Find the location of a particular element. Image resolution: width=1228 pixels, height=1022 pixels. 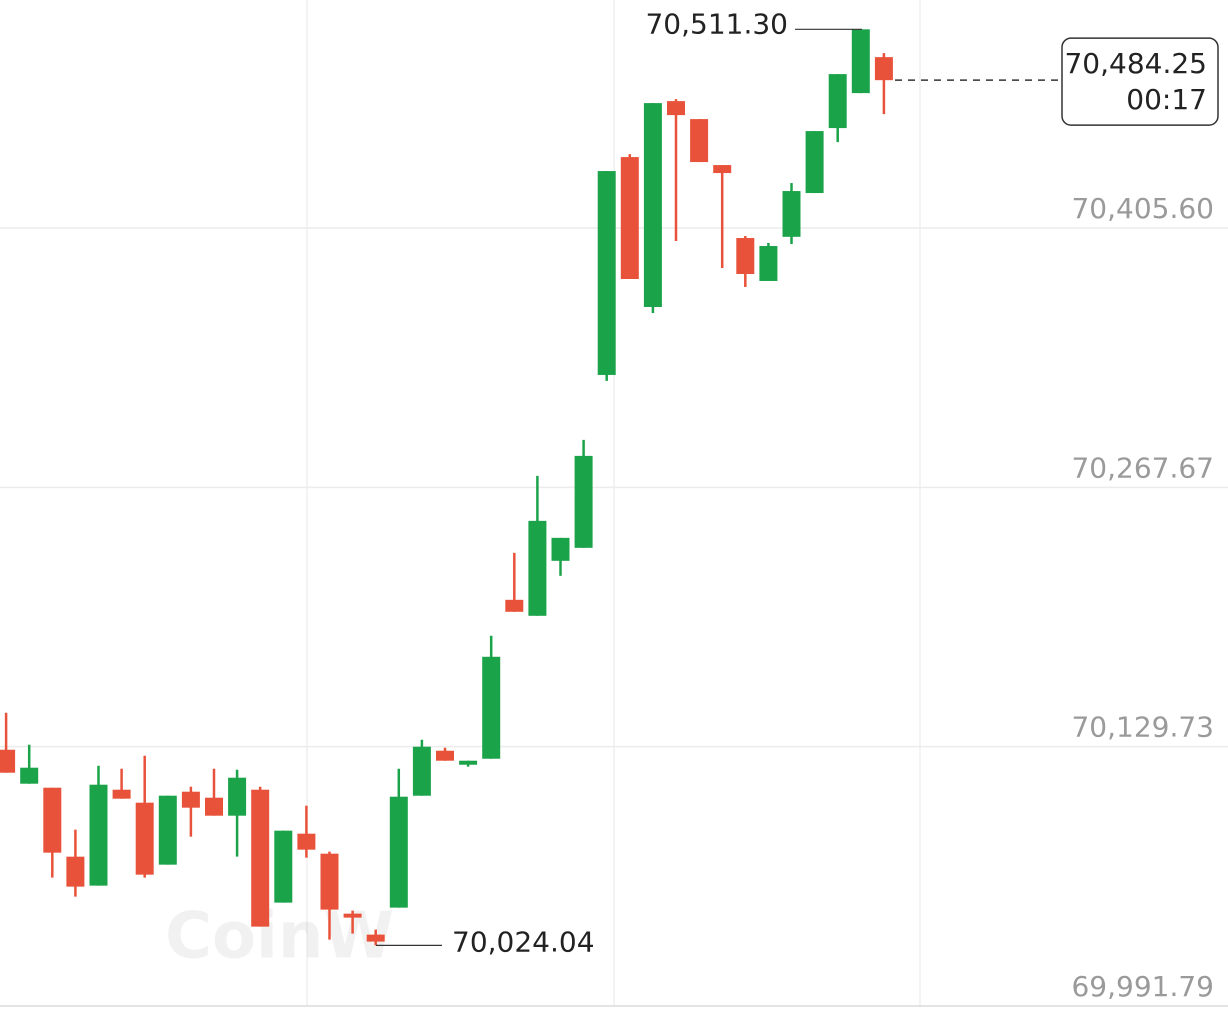

watermark: CoinW is located at coordinates (279, 937).